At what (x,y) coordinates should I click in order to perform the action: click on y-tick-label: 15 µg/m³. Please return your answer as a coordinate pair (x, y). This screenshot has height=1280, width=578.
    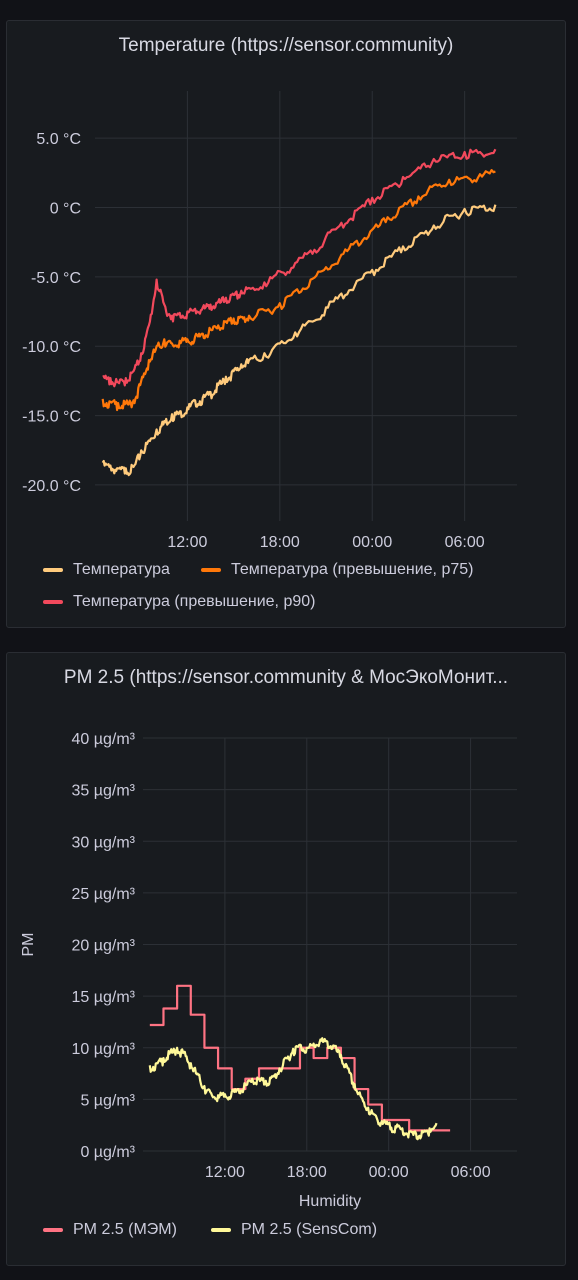
    Looking at the image, I should click on (104, 997).